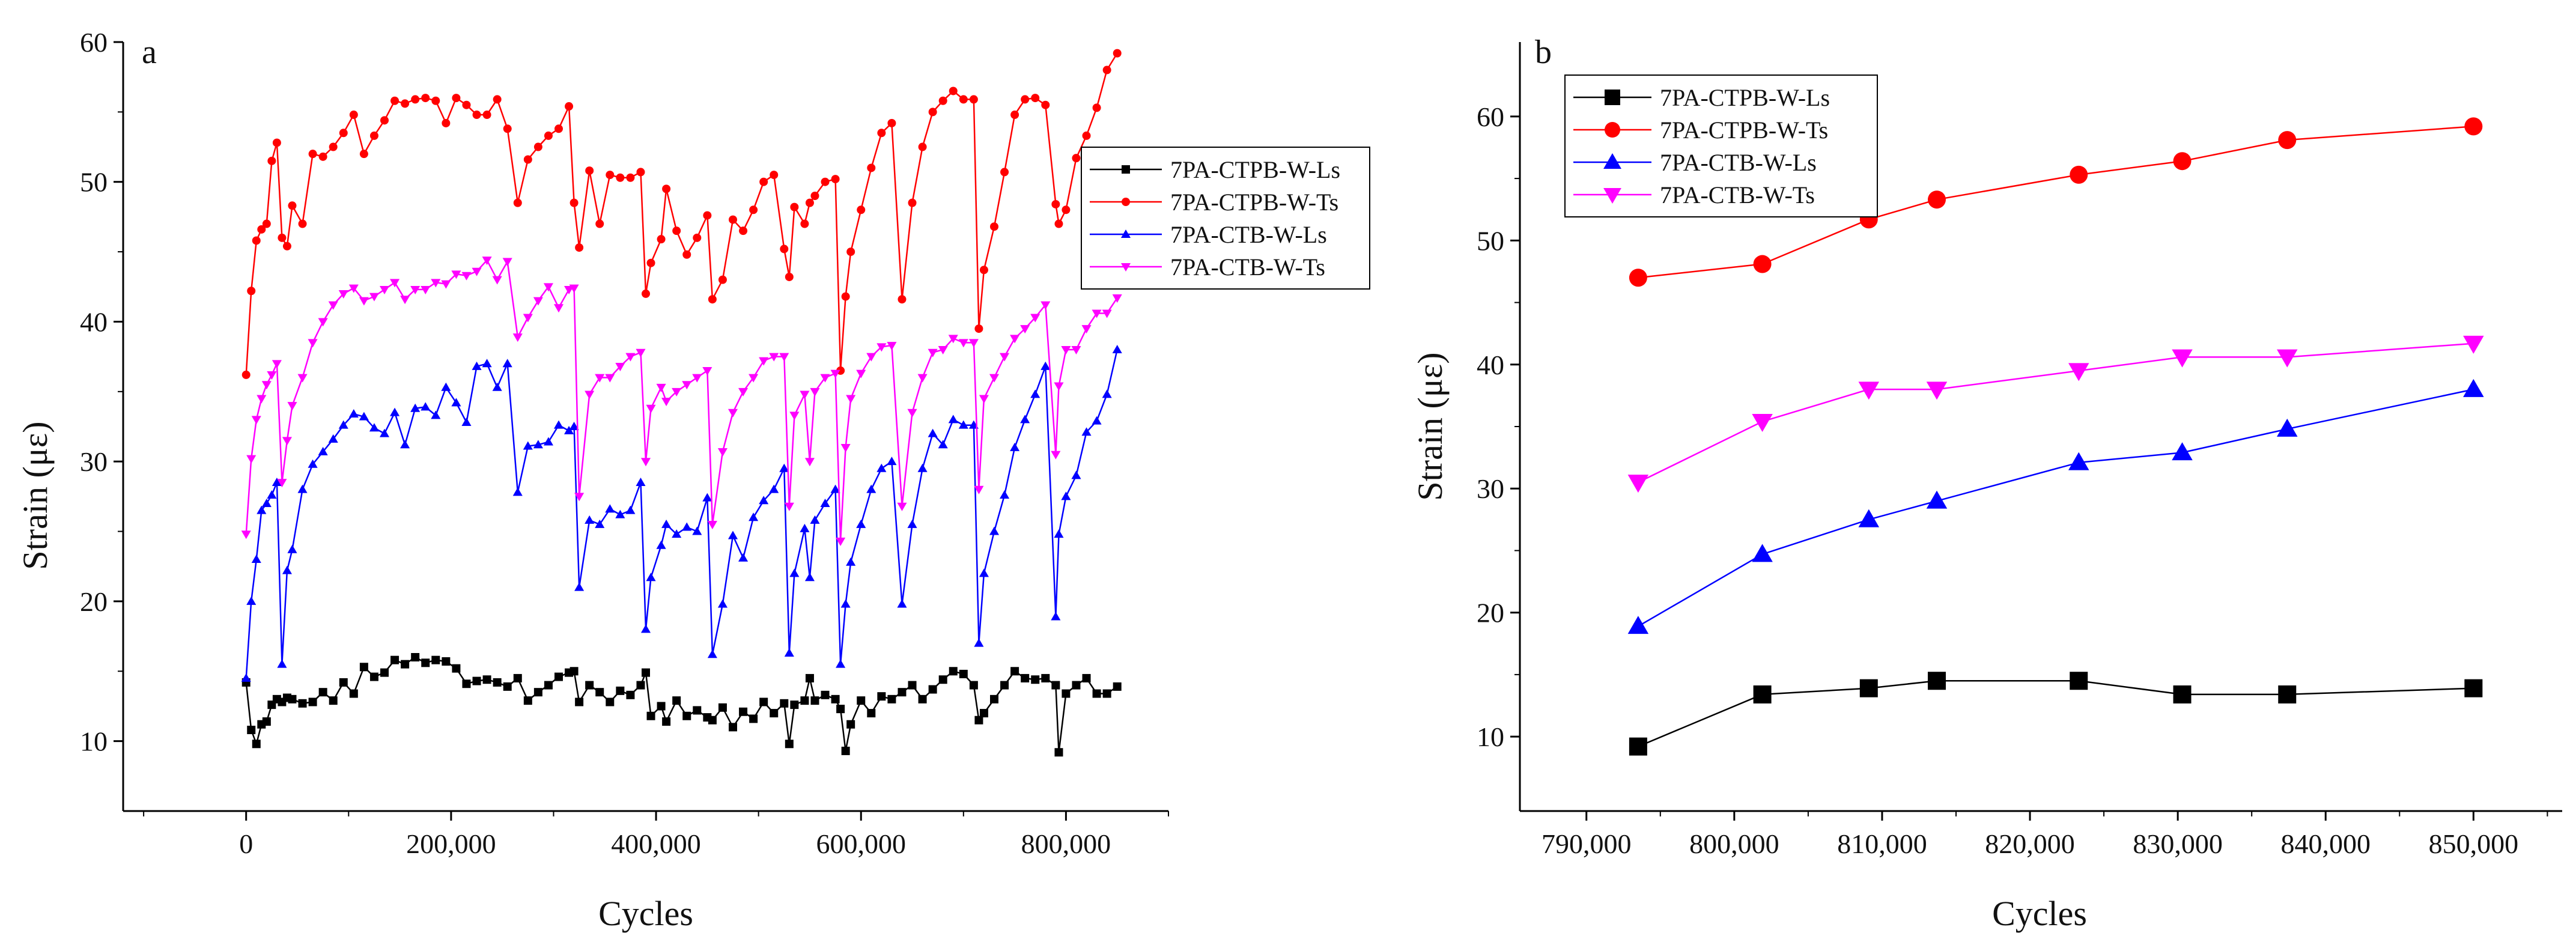  What do you see at coordinates (1745, 97) in the screenshot?
I see `legend-label: 7PA-CTPB-W-Ls` at bounding box center [1745, 97].